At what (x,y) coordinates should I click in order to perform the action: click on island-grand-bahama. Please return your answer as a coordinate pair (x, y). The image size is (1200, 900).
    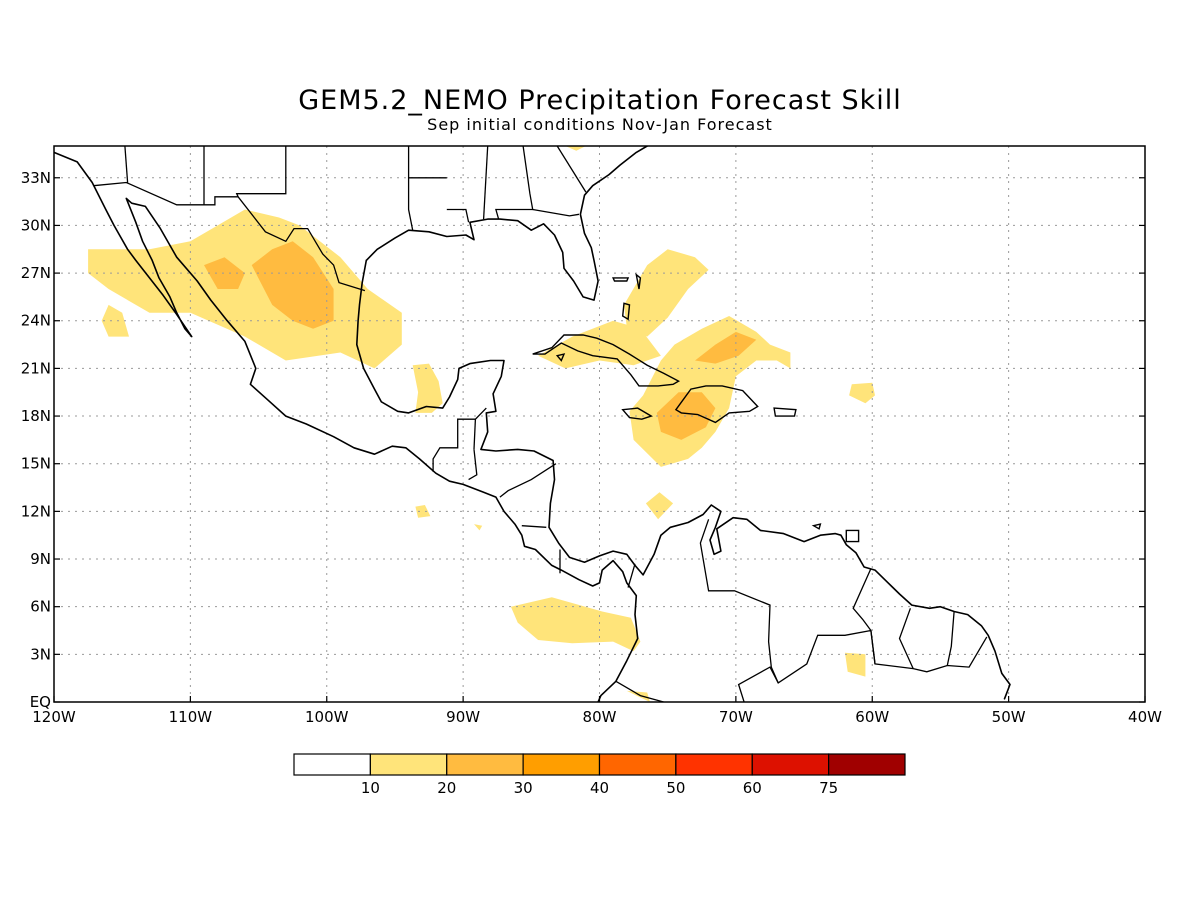
    Looking at the image, I should click on (621, 279).